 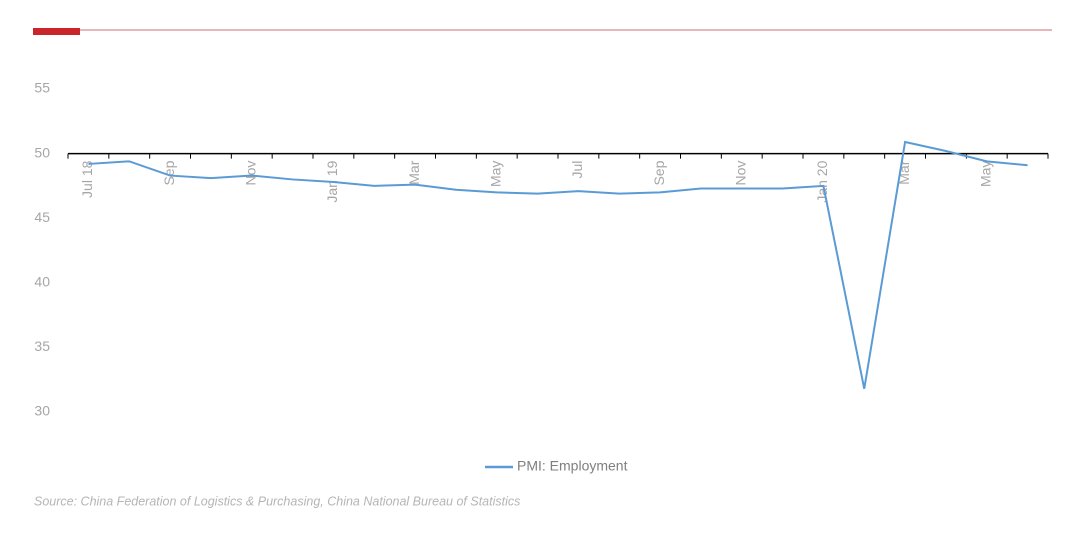 What do you see at coordinates (42, 282) in the screenshot?
I see `y-tick-label: 40` at bounding box center [42, 282].